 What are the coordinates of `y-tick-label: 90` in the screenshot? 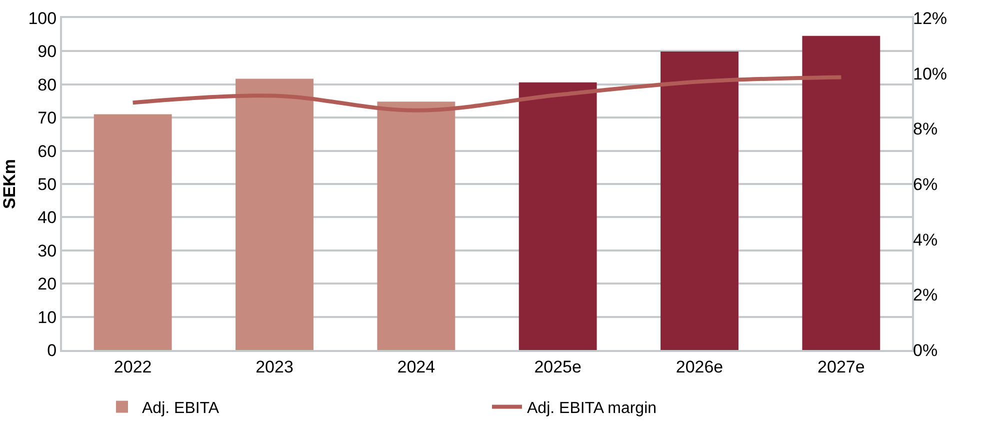 It's located at (47, 52).